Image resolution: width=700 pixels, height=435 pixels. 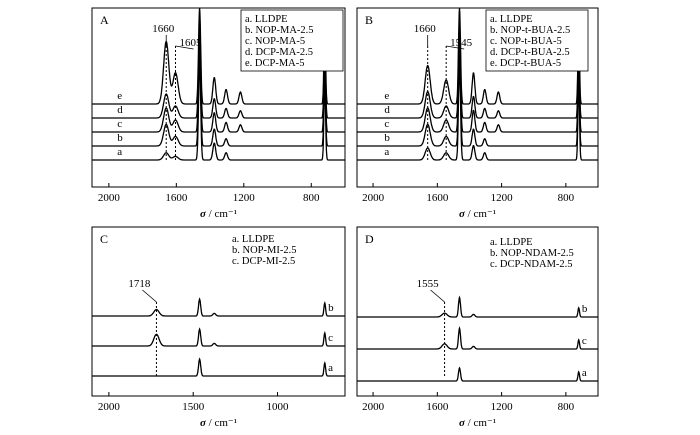 I want to click on legend-entry: d. DCP-t-BUA-2.5, so click(x=530, y=52).